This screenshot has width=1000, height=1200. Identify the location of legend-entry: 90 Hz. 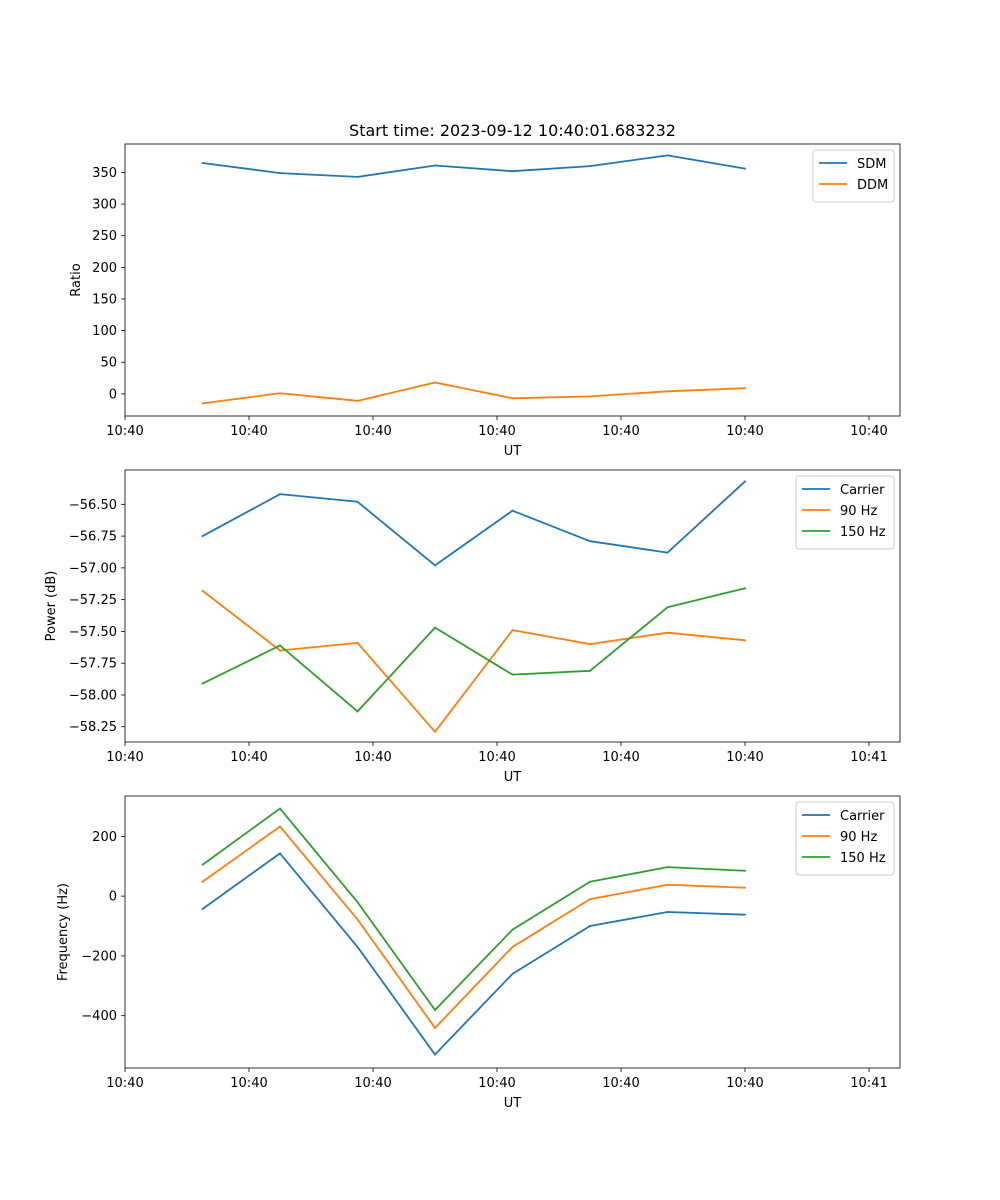
(858, 837).